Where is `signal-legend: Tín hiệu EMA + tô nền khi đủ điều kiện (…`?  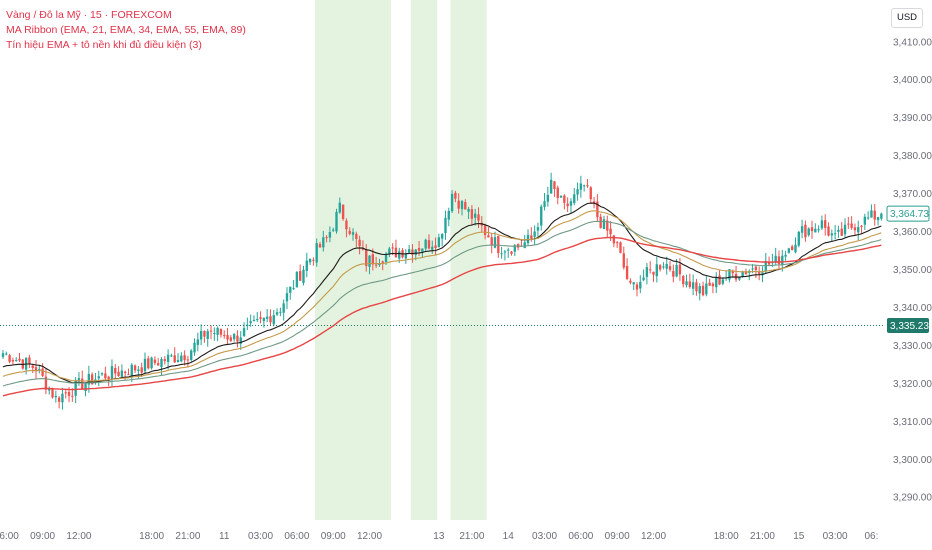
signal-legend: Tín hiệu EMA + tô nền khi đủ điều kiện (… is located at coordinates (104, 45).